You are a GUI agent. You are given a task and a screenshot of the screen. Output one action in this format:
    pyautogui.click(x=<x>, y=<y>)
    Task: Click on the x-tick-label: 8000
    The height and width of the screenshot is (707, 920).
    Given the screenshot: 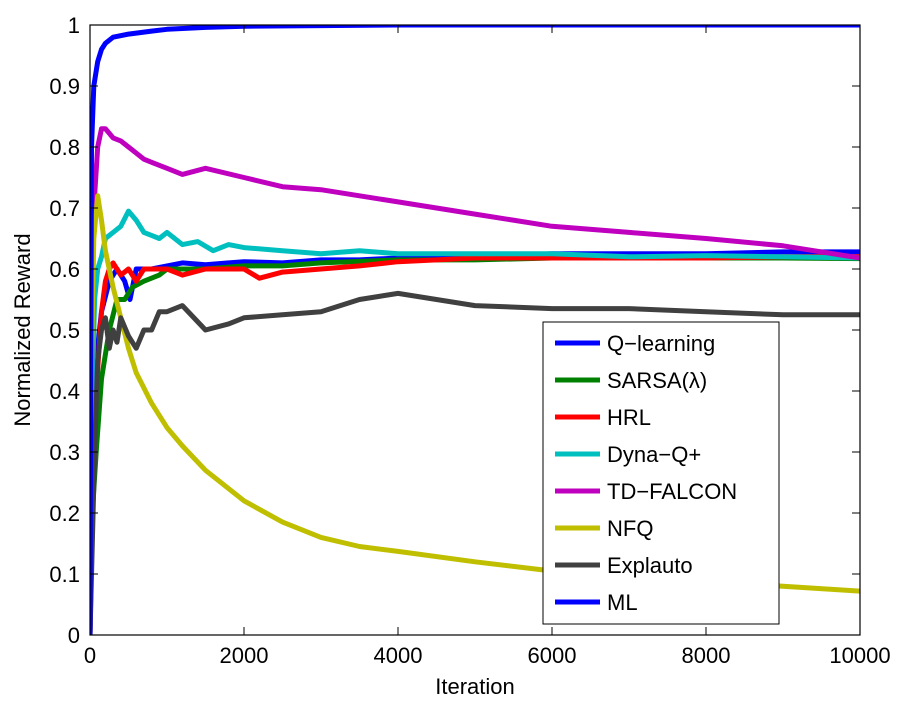 What is the action you would take?
    pyautogui.click(x=706, y=655)
    